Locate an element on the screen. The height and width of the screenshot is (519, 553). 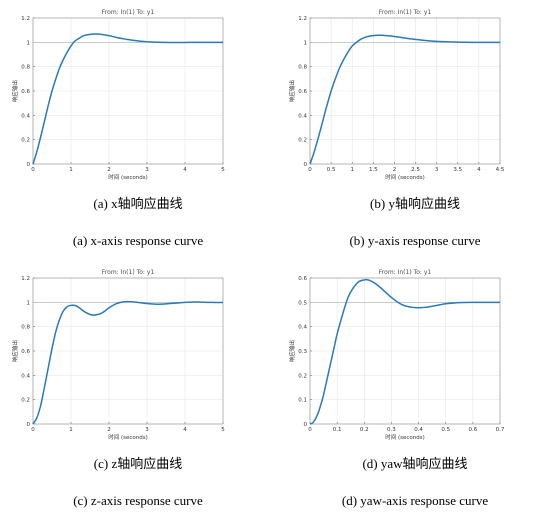
caption-cn: (d) yaw轴响应曲线 is located at coordinates (415, 463).